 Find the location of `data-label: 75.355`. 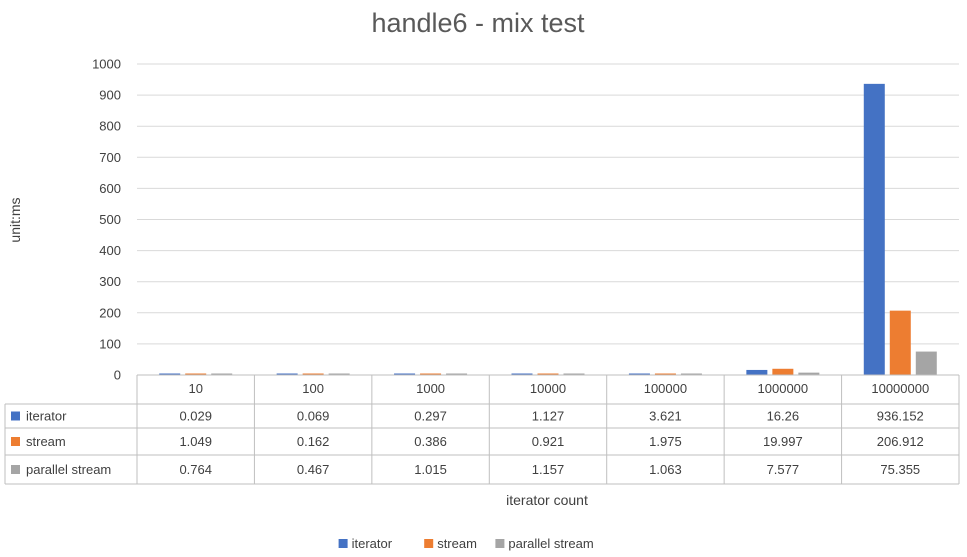

data-label: 75.355 is located at coordinates (900, 469).